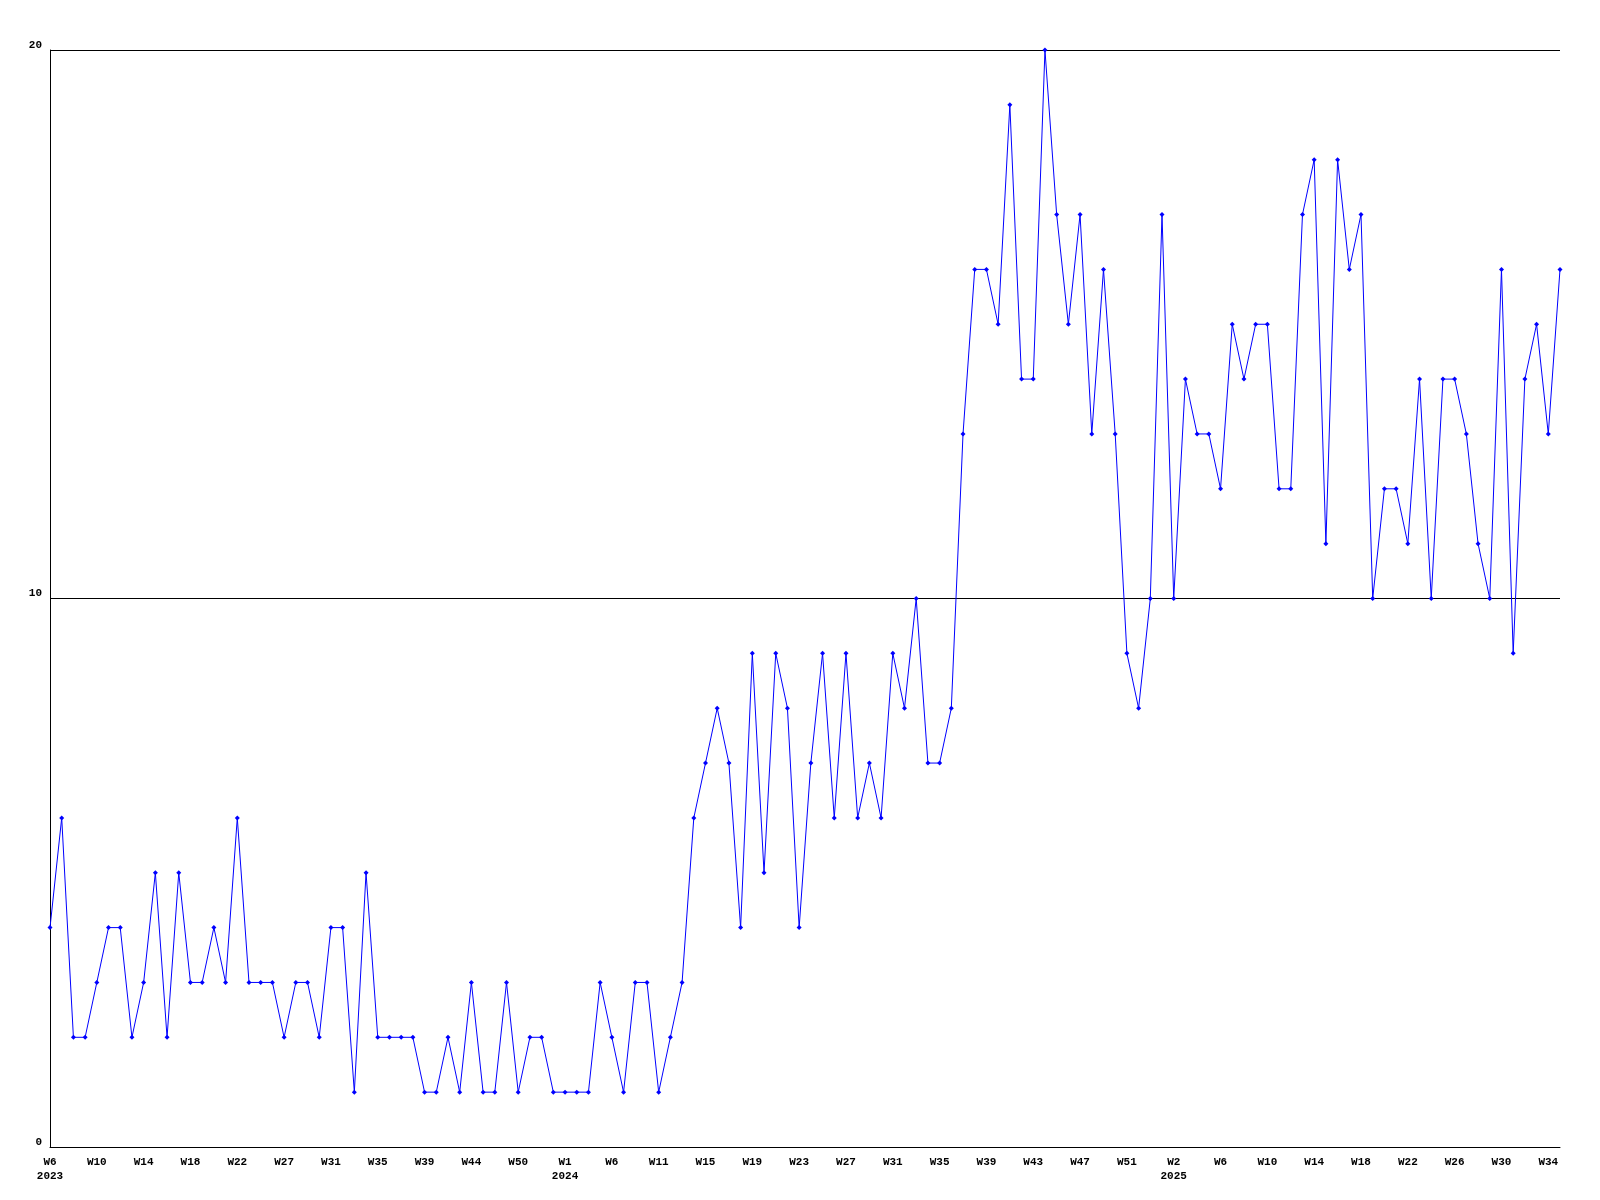 This screenshot has height=1200, width=1600. Describe the element at coordinates (565, 1169) in the screenshot. I see `x-tick-label: W1 2024` at that location.